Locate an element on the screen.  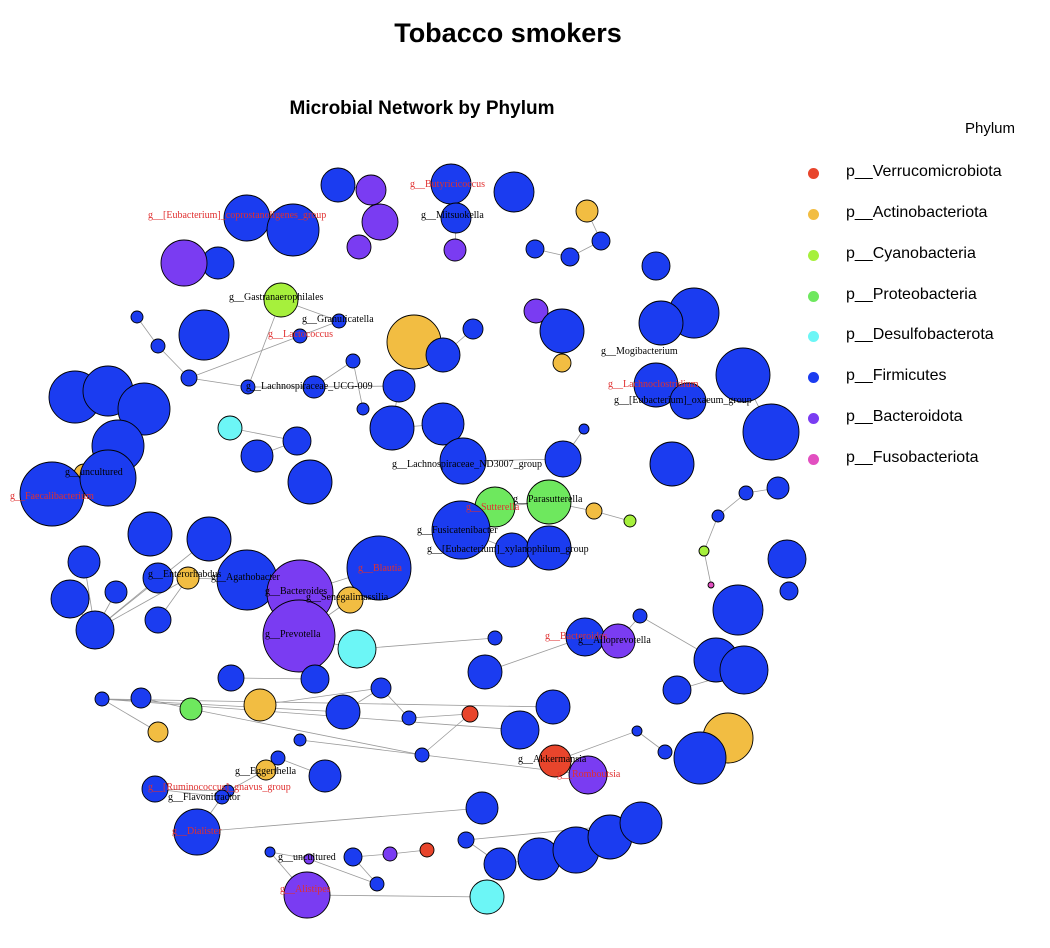
node-label: g__Prevotella is located at coordinates (293, 634).